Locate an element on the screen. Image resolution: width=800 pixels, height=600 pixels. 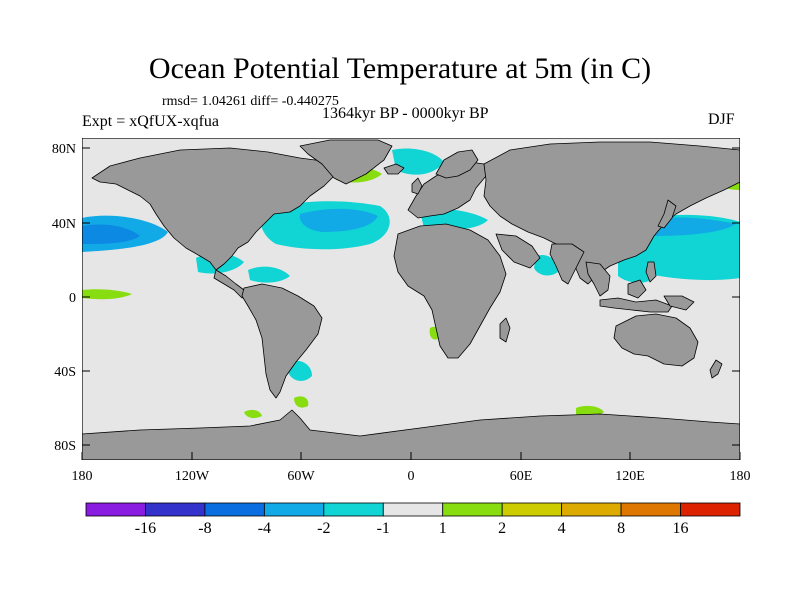
latitude-labels: 80N 40N 0 40S 80S is located at coordinates (64, 298).